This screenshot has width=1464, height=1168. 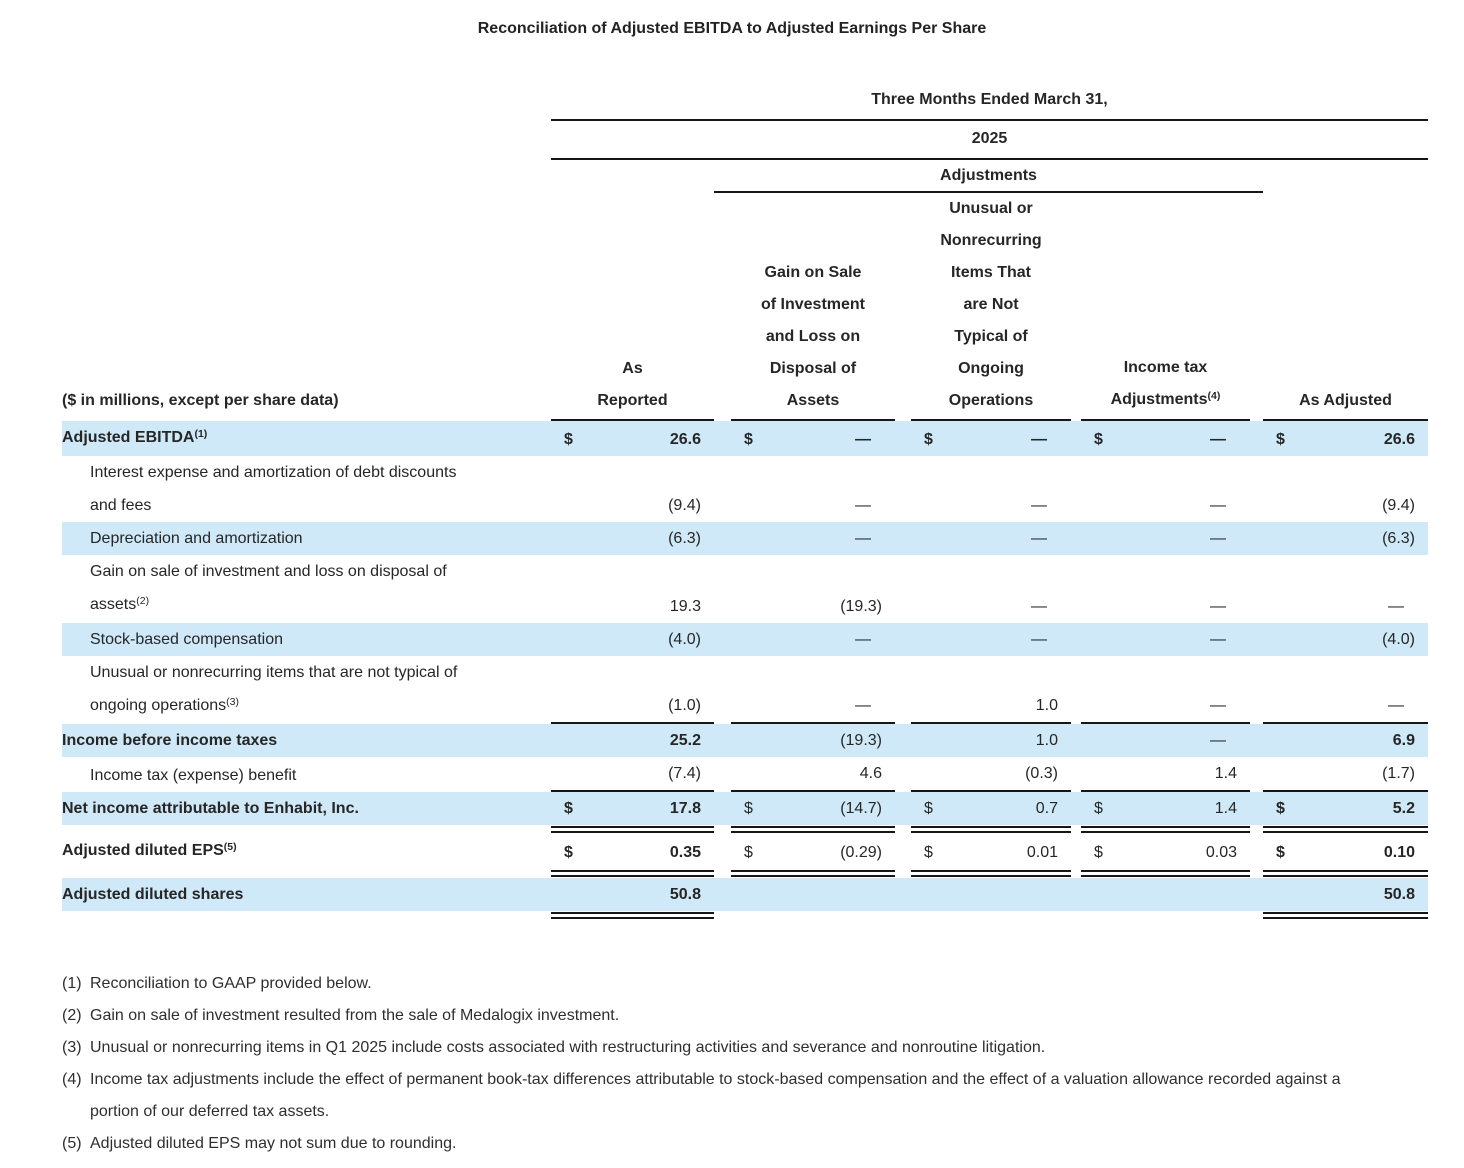 What do you see at coordinates (991, 305) in the screenshot?
I see `column-header-line: are Not` at bounding box center [991, 305].